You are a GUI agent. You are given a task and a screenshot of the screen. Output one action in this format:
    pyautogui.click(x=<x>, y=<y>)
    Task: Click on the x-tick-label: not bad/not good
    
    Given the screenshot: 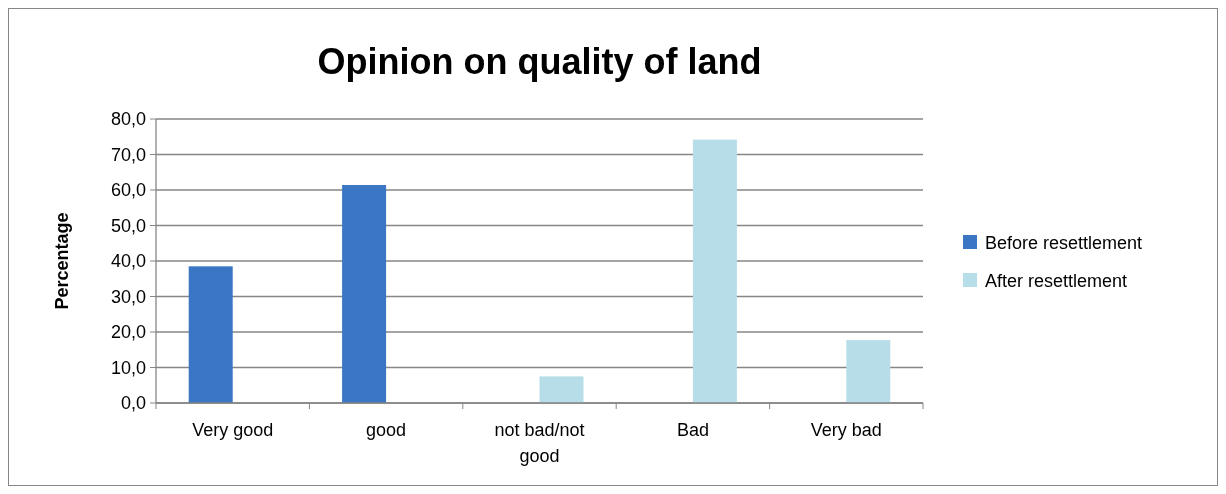 What is the action you would take?
    pyautogui.click(x=539, y=443)
    